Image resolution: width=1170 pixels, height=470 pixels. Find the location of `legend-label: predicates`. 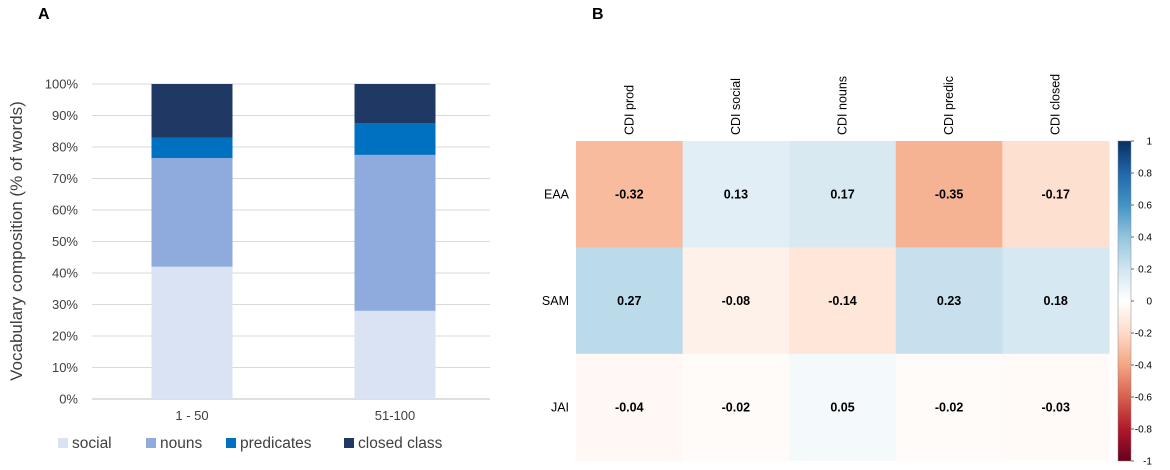

legend-label: predicates is located at coordinates (276, 443).